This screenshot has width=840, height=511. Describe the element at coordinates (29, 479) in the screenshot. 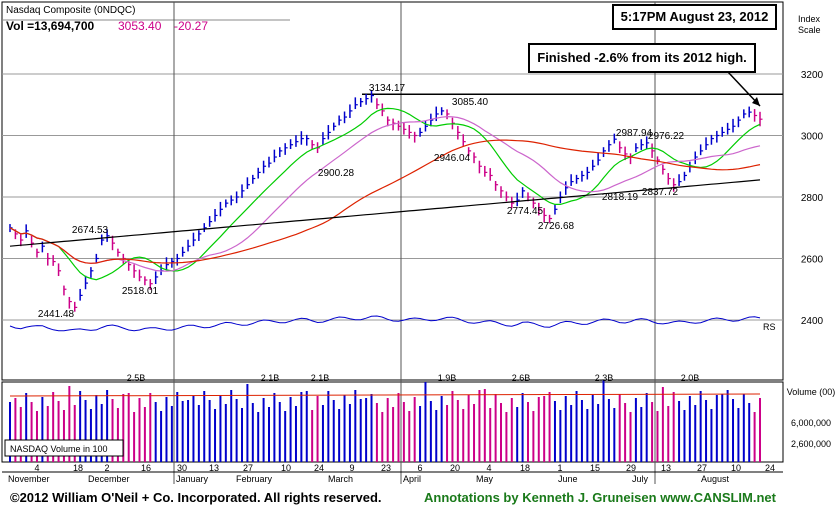

I see `x-month-label: November` at that location.